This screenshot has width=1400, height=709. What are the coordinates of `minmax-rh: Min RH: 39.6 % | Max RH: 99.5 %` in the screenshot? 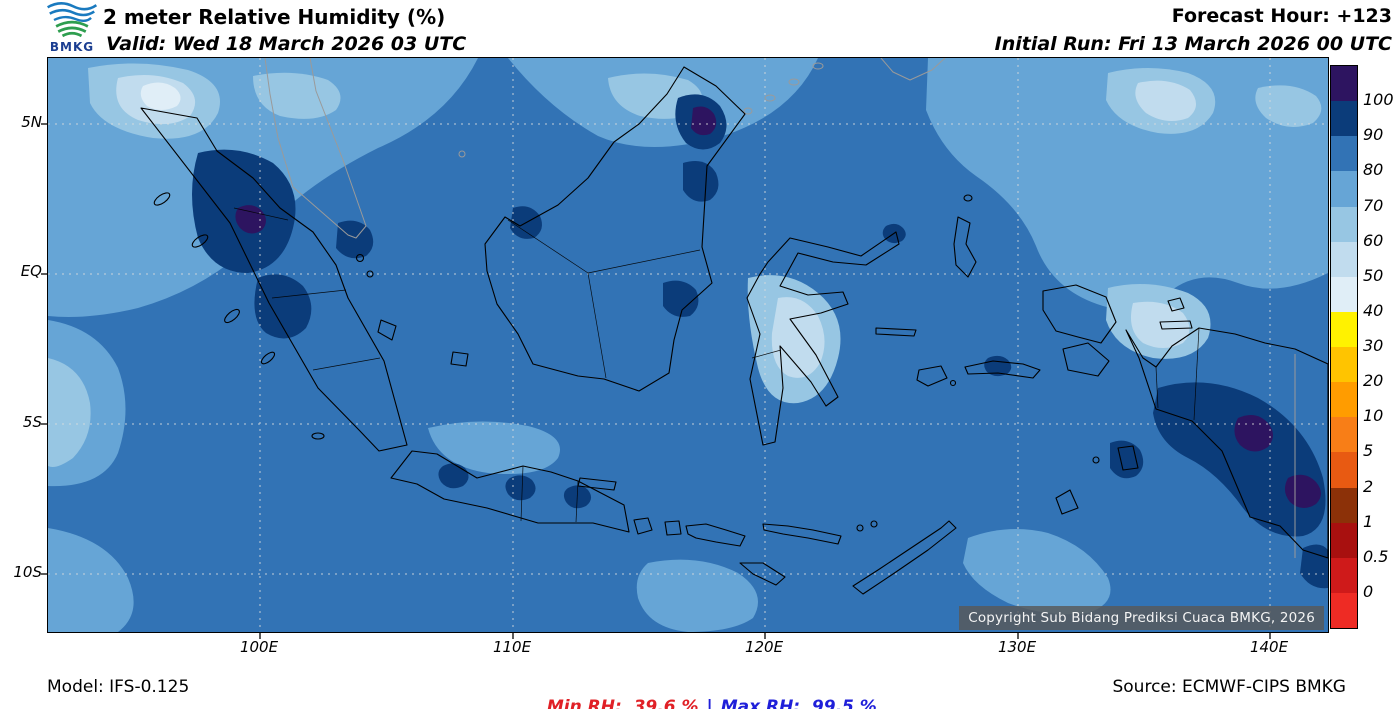 It's located at (700, 693).